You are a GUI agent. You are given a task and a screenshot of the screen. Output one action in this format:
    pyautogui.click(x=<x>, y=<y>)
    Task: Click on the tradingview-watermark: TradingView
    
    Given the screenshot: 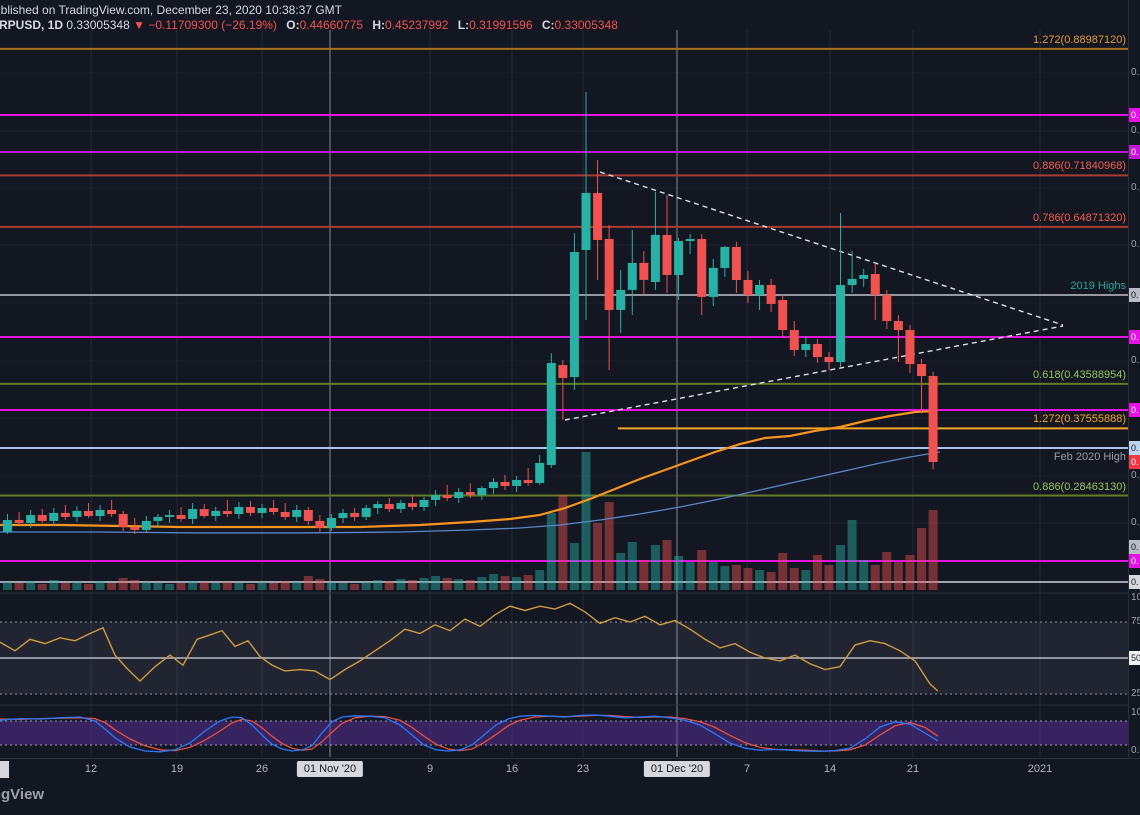 What is the action you would take?
    pyautogui.click(x=22, y=794)
    